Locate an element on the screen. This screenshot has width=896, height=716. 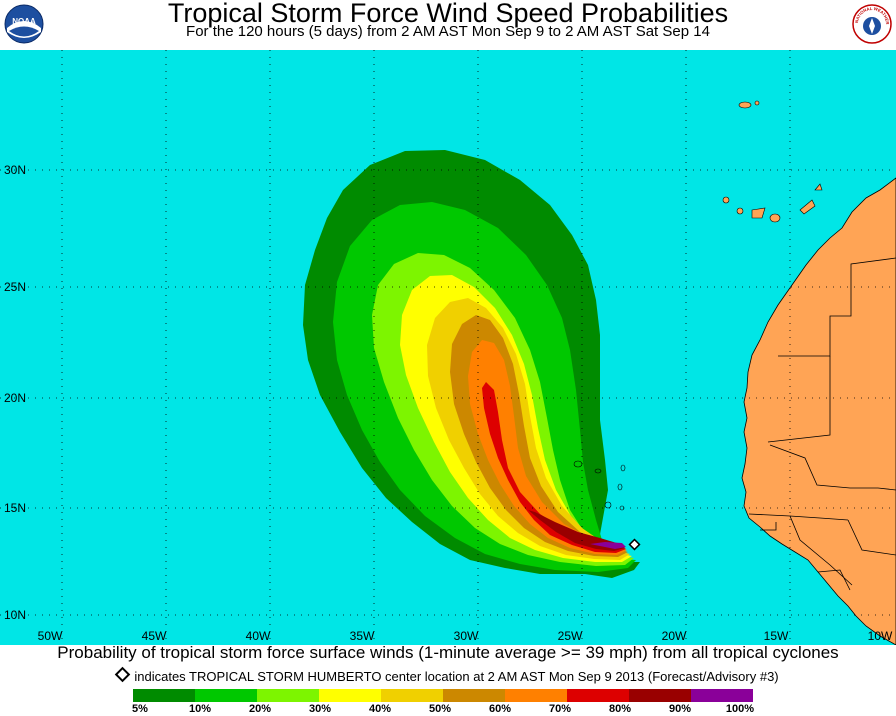
lat-label-30n: 30N is located at coordinates (15, 170).